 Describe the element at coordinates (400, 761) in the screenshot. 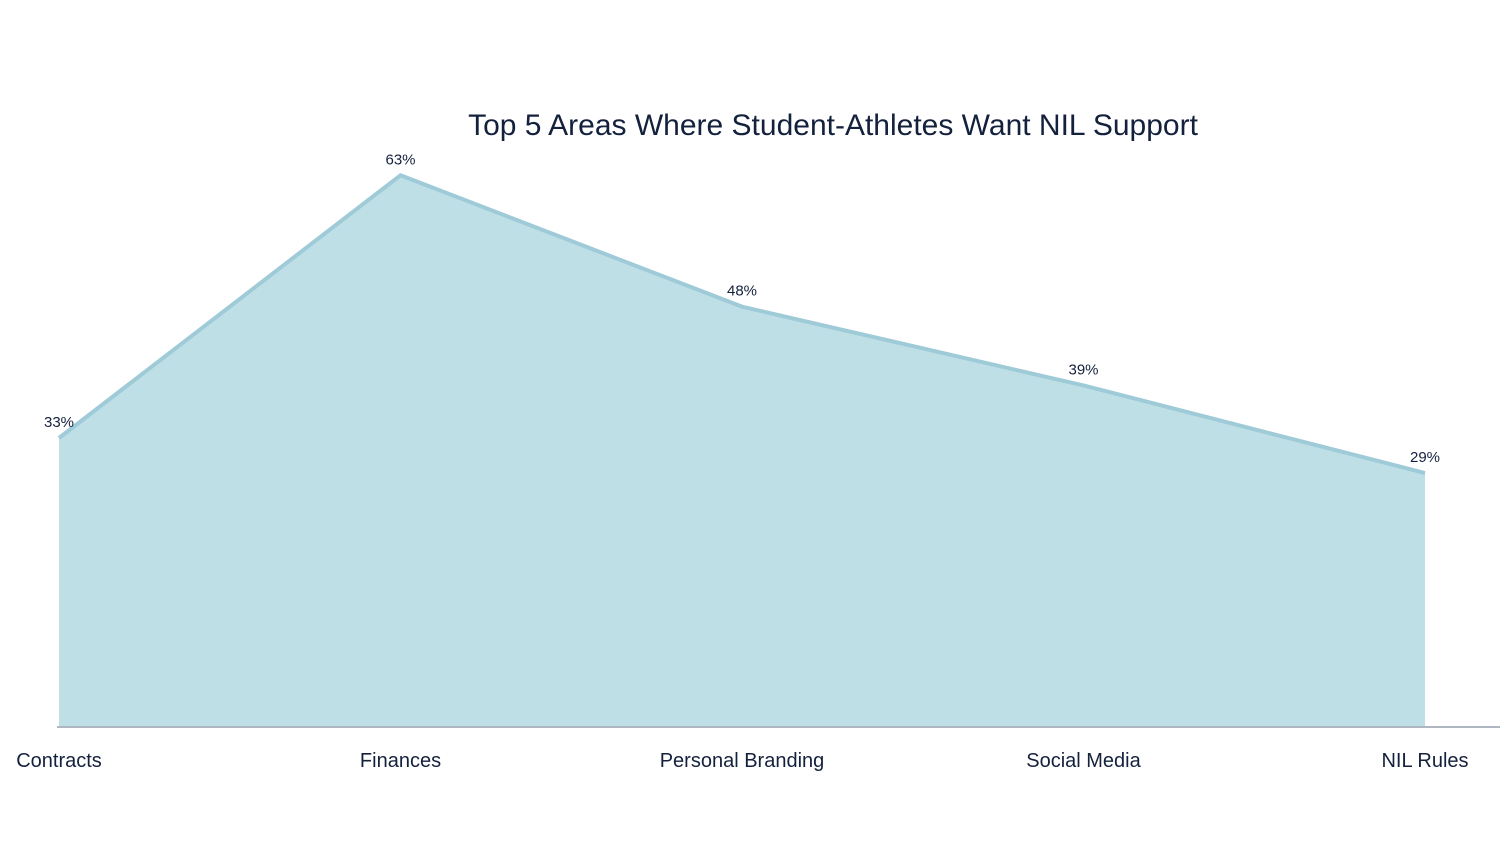

I see `x-tick-label: Finances` at that location.